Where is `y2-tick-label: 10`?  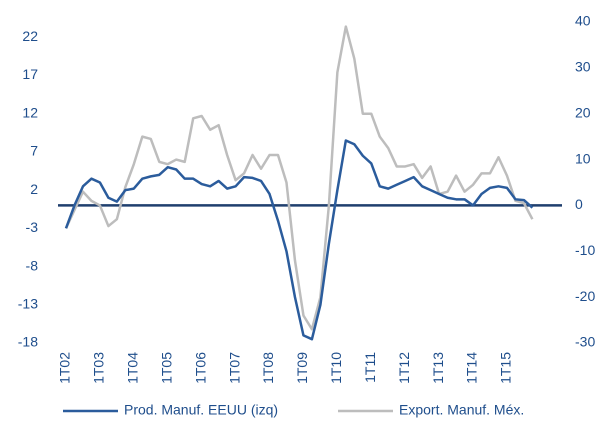 y2-tick-label: 10 is located at coordinates (583, 158).